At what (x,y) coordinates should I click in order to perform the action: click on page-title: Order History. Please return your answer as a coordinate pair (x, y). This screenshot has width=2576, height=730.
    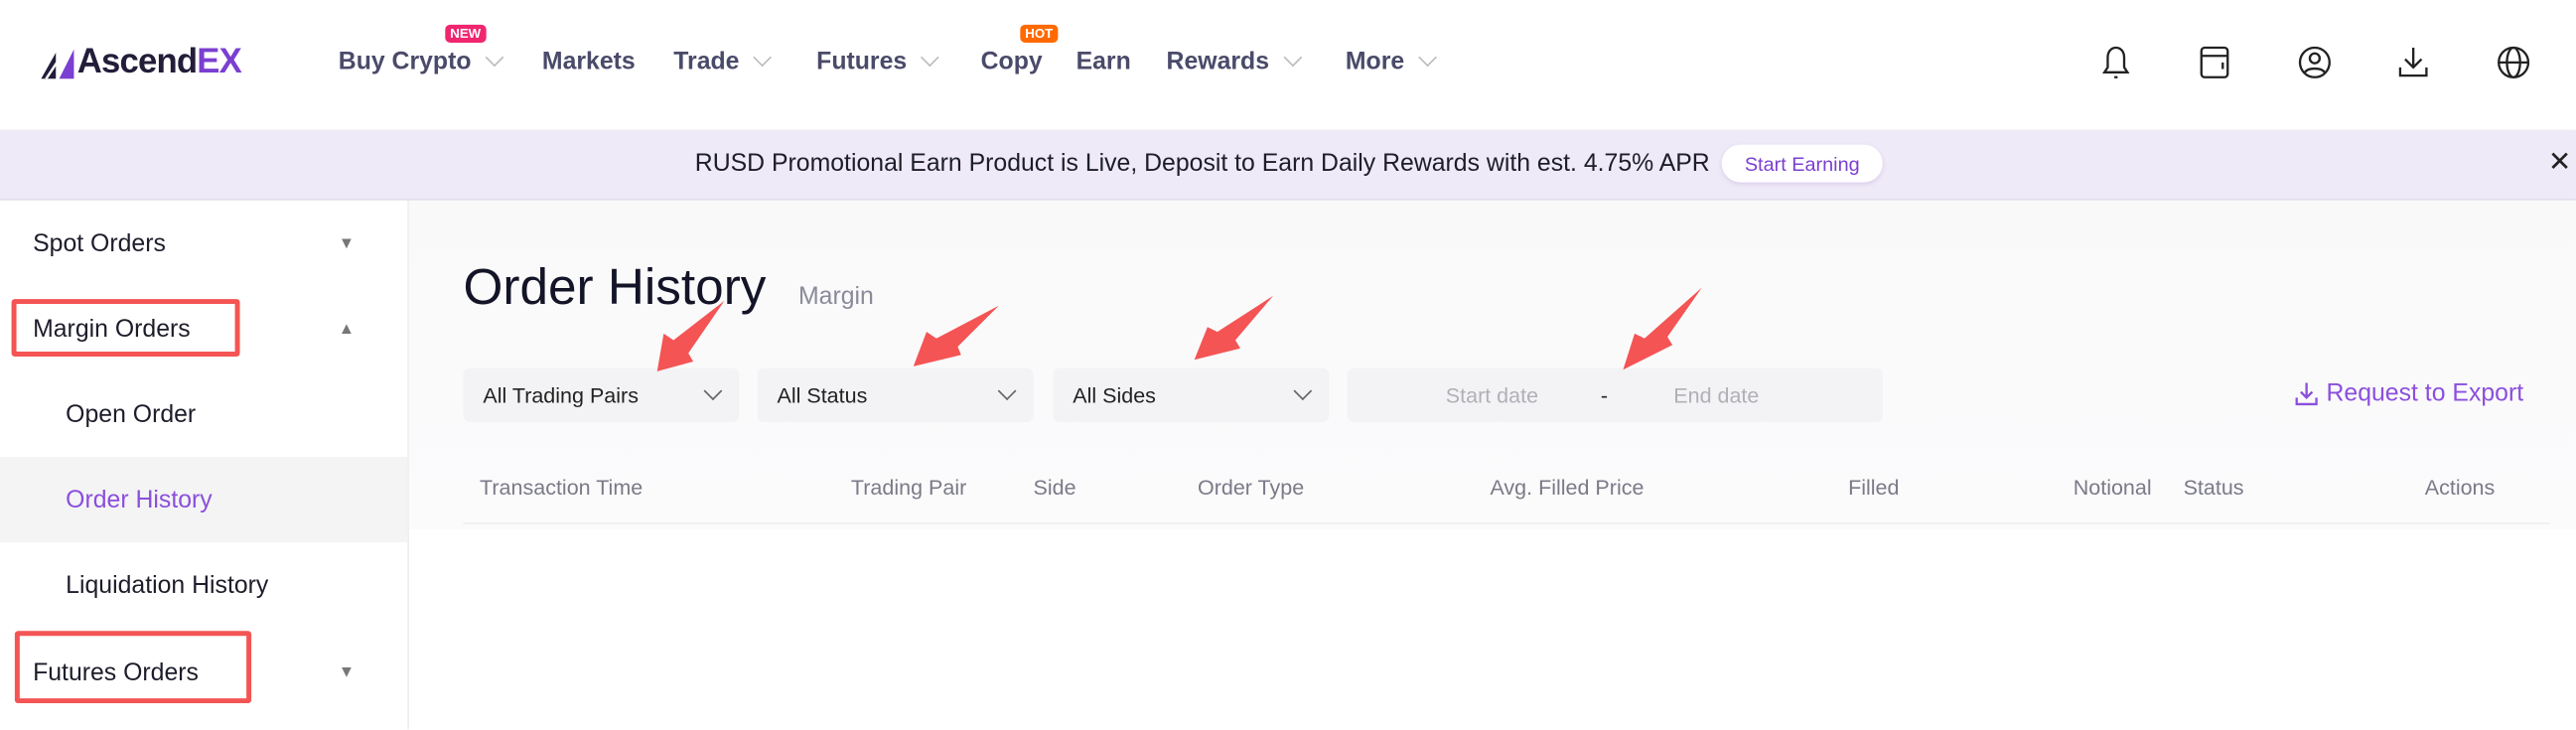
    Looking at the image, I should click on (615, 286).